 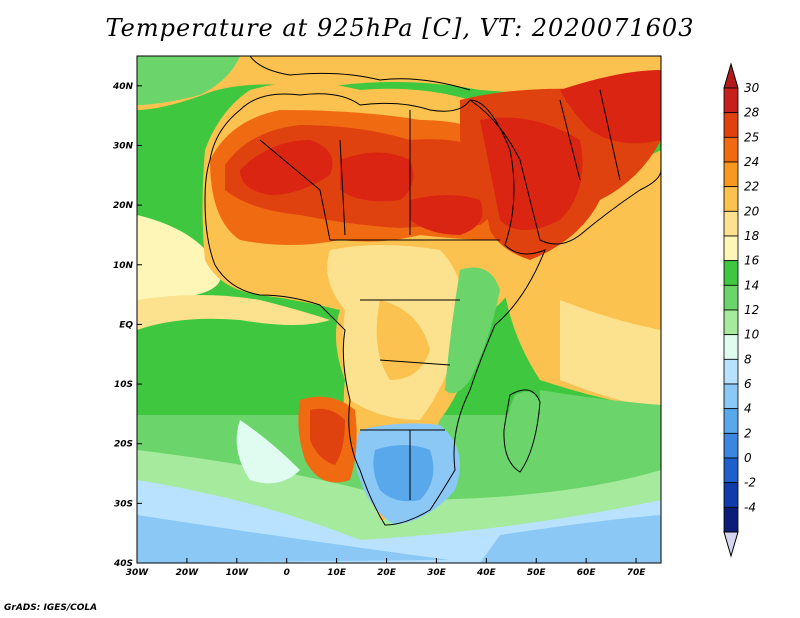 I want to click on colorbar-label: 16, so click(x=752, y=261).